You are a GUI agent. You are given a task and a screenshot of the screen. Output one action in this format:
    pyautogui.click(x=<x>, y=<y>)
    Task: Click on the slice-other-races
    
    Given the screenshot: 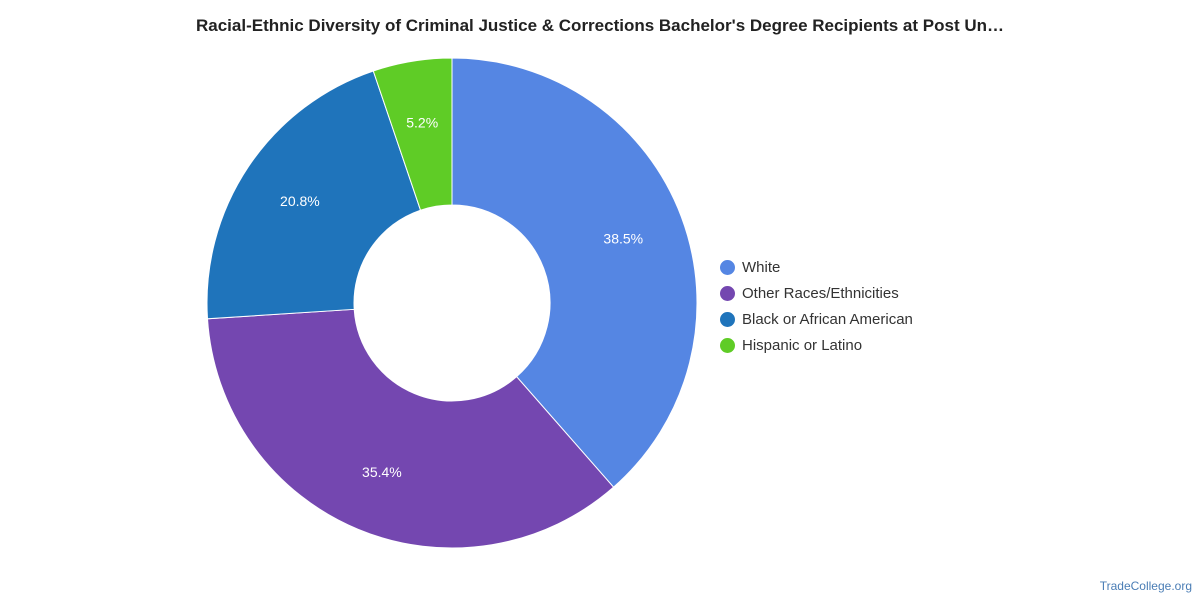 What is the action you would take?
    pyautogui.click(x=410, y=428)
    